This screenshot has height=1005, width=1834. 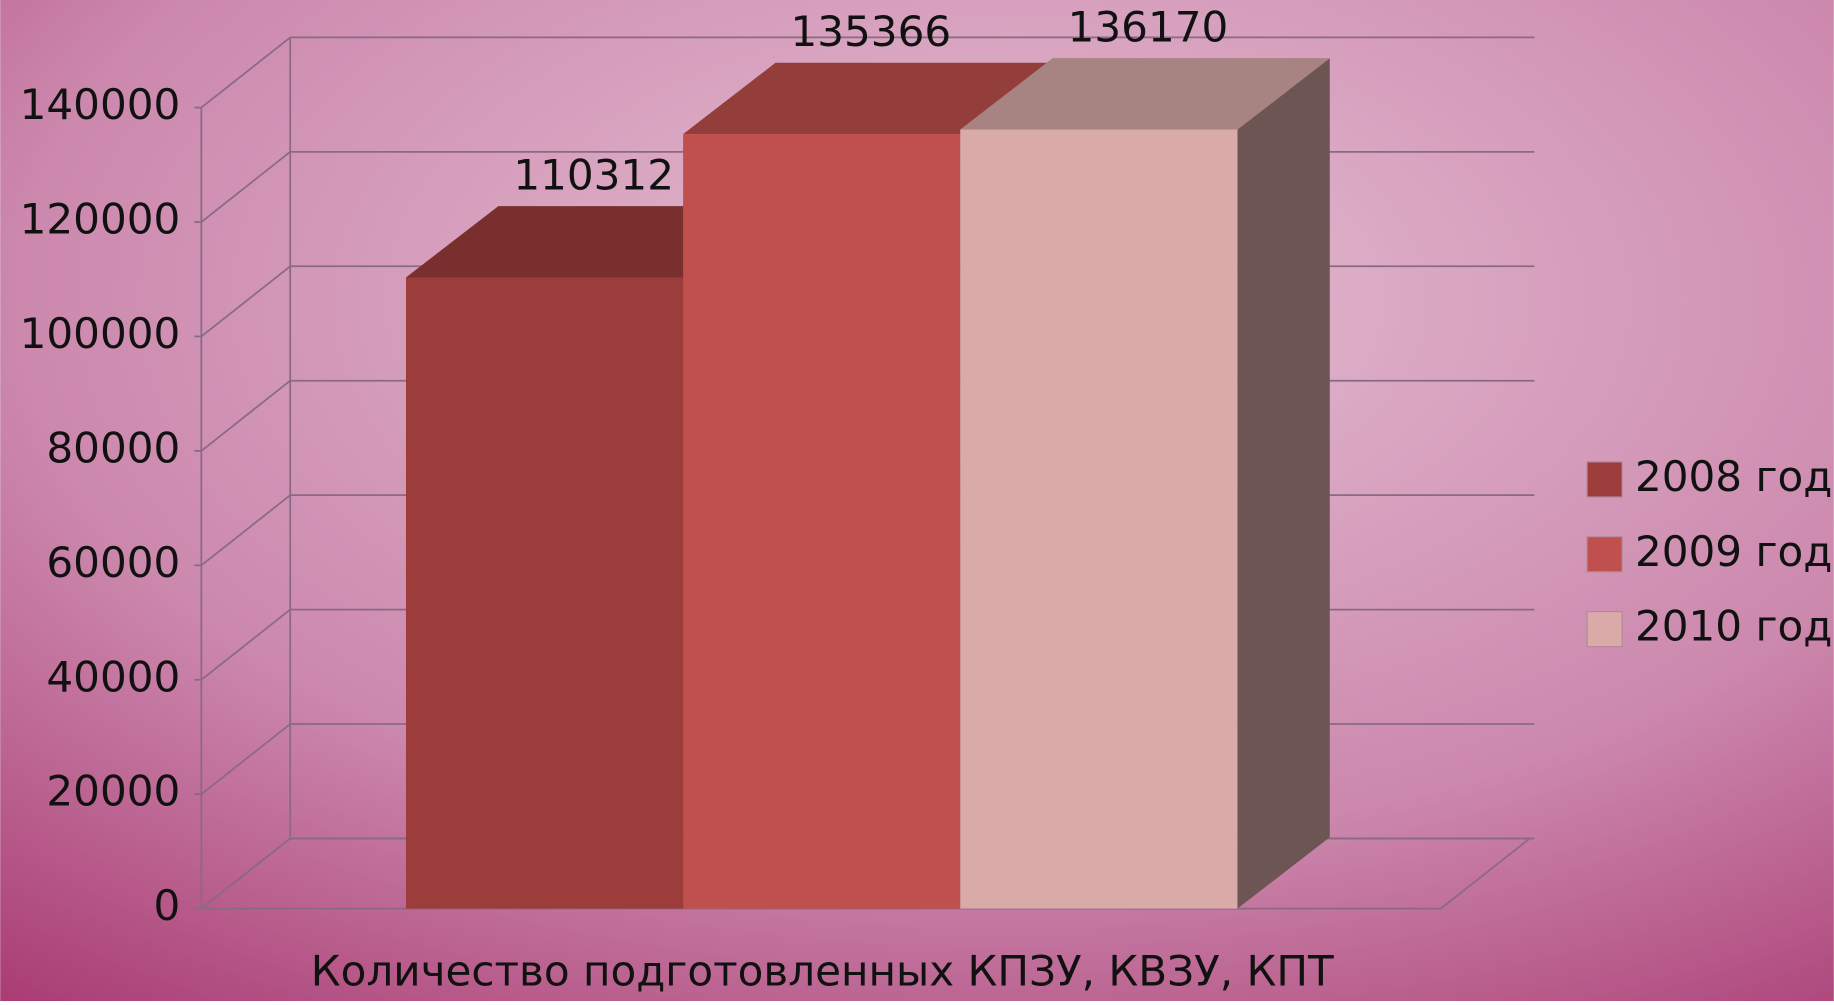 What do you see at coordinates (100, 219) in the screenshot?
I see `y-tick-label: 120000` at bounding box center [100, 219].